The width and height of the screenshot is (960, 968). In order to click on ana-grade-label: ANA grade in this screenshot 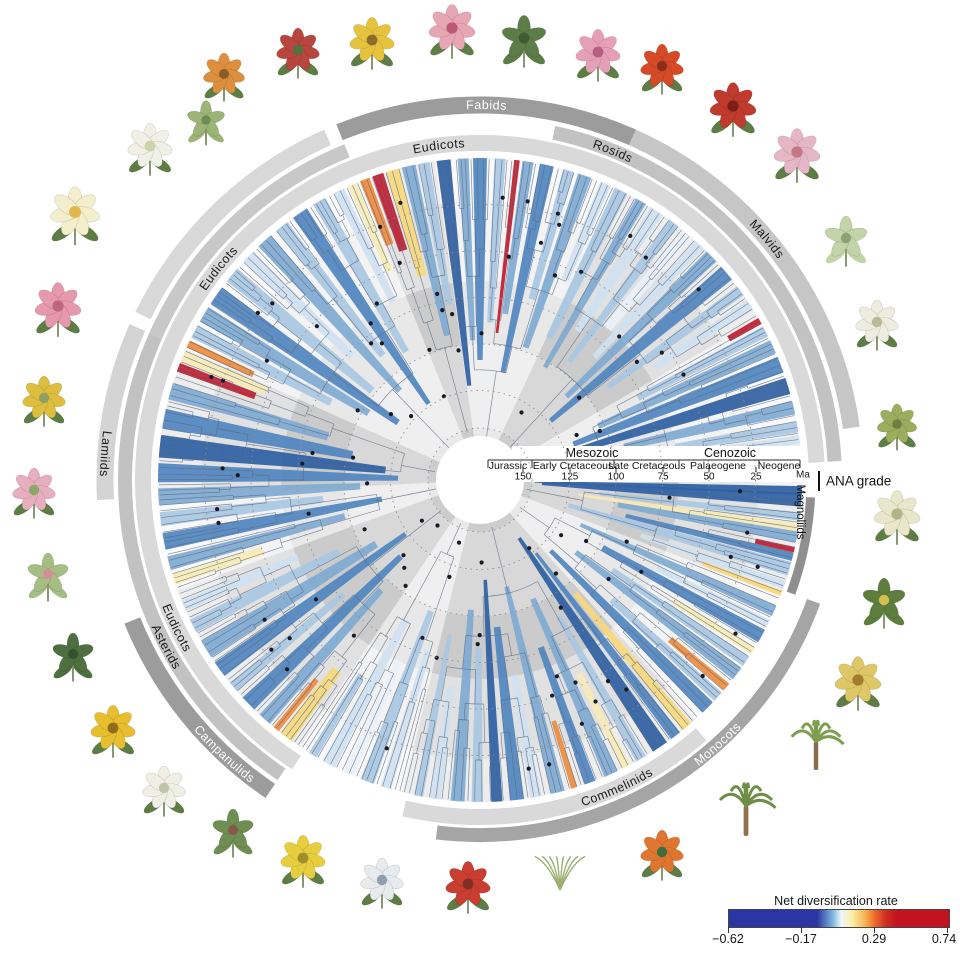, I will do `click(859, 481)`.